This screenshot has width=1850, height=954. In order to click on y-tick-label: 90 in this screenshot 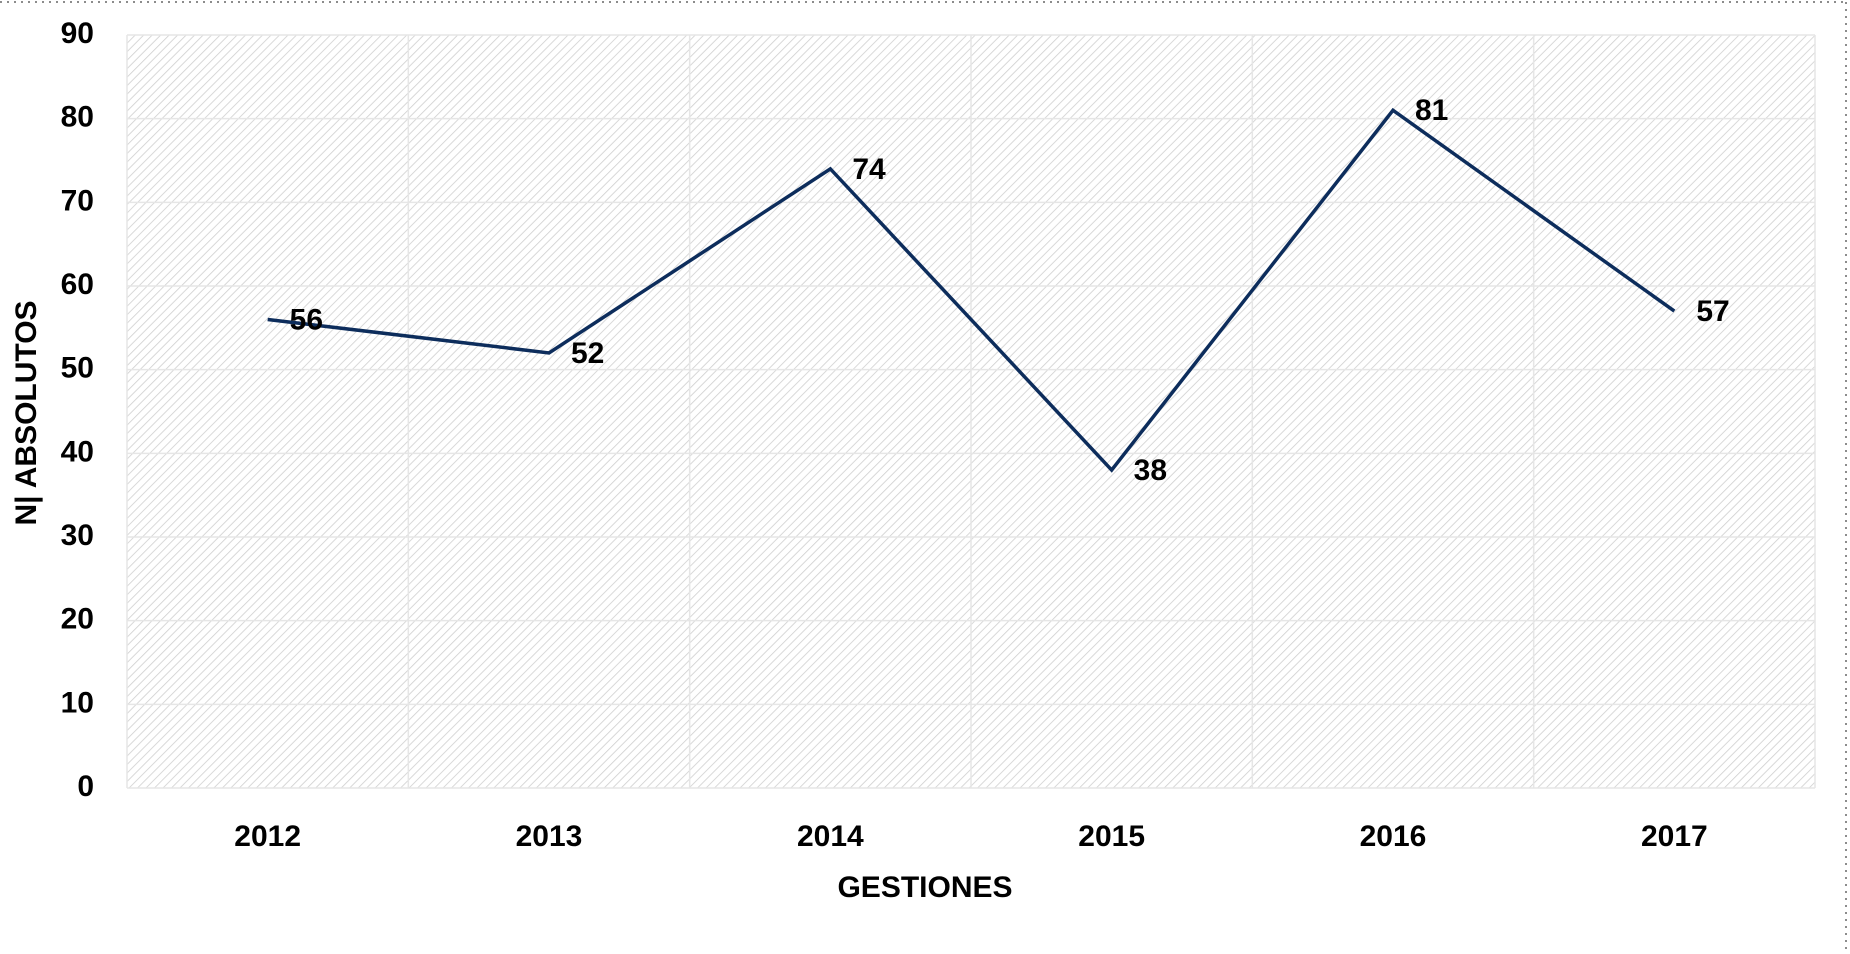, I will do `click(77, 33)`.